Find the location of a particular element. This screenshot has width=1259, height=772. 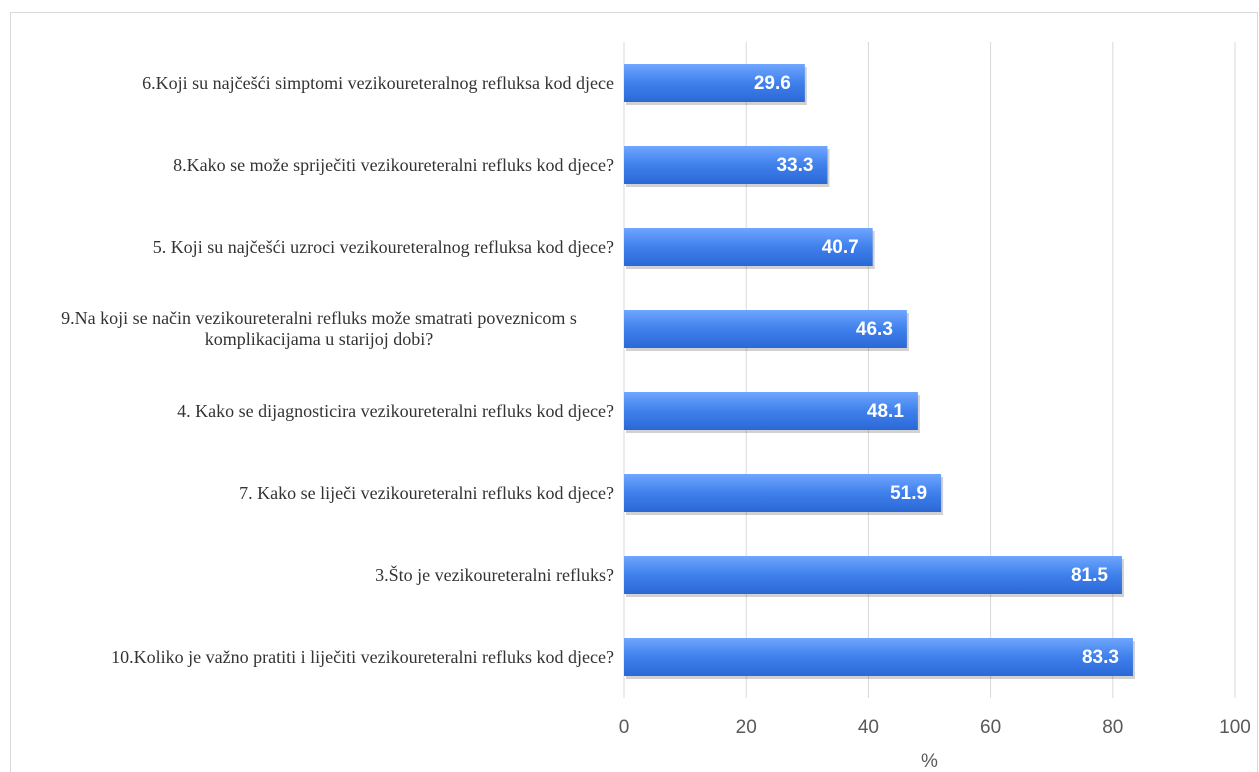

x-tick-label: 60 is located at coordinates (990, 727).